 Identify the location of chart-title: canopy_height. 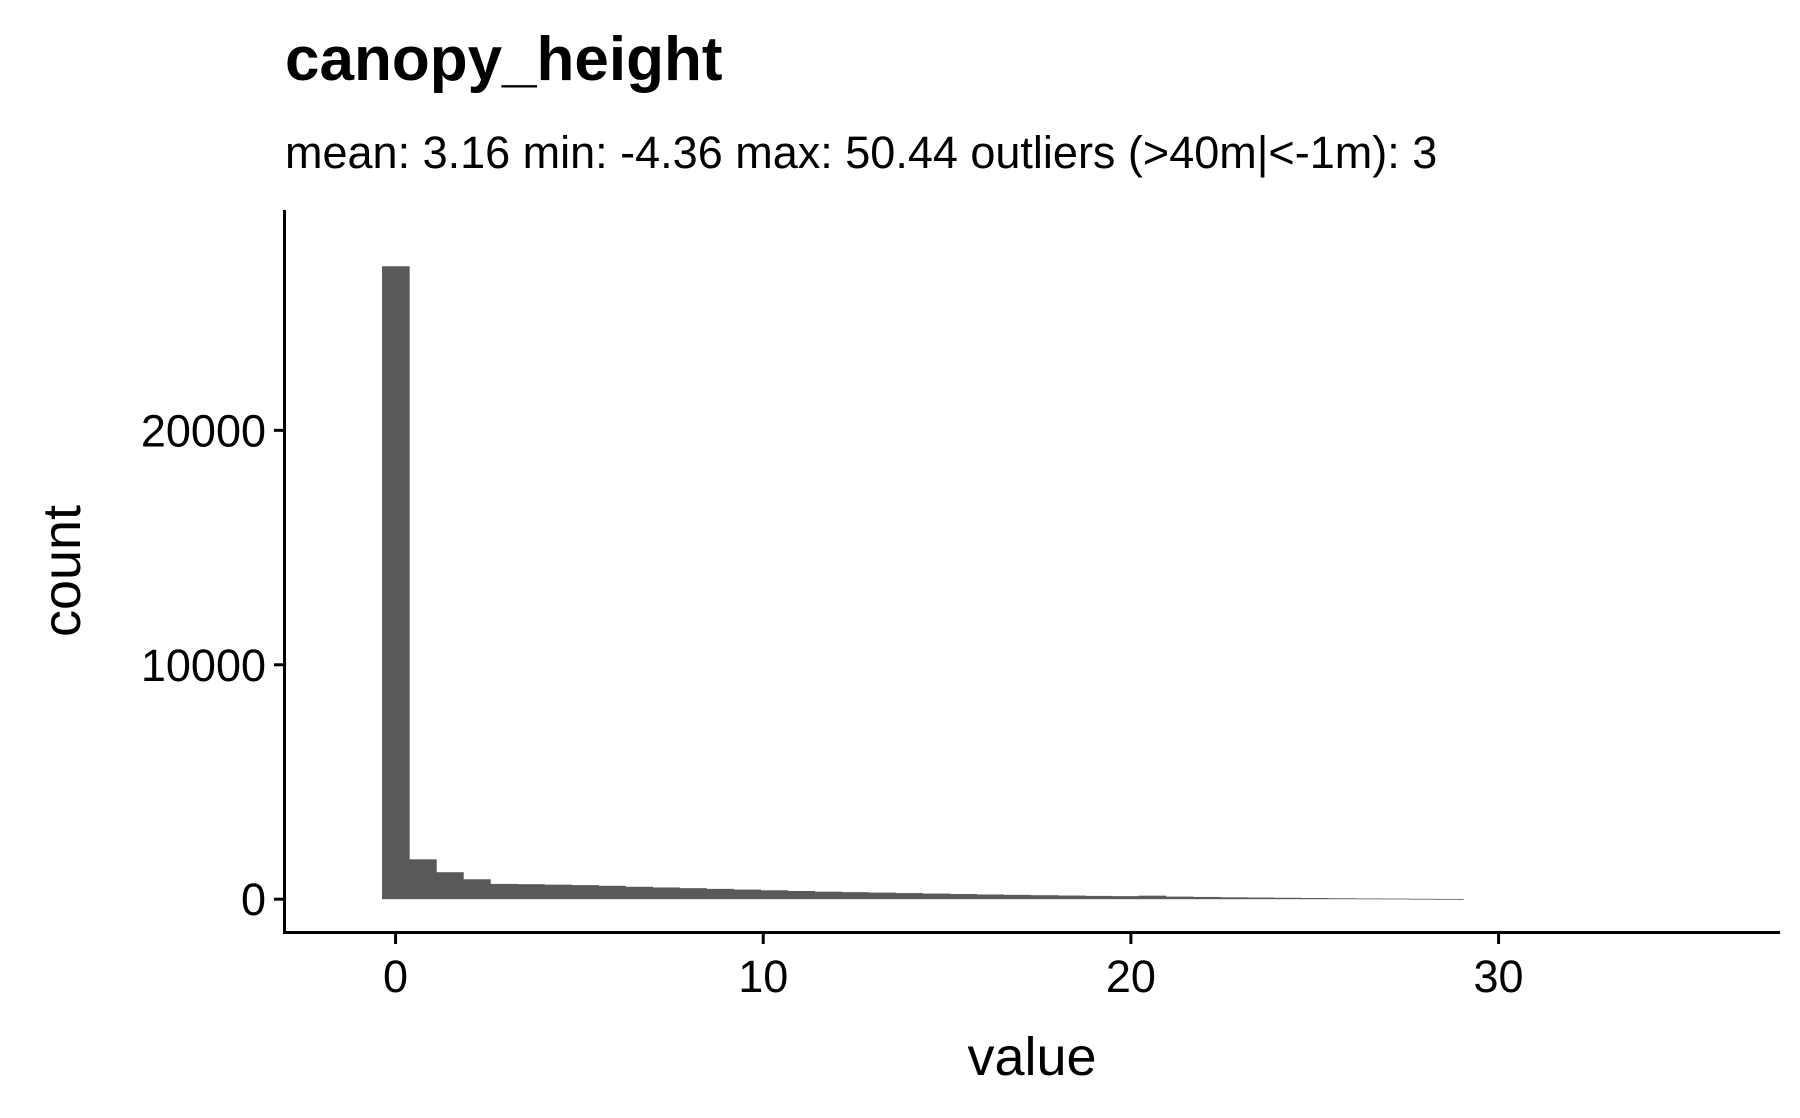
(504, 59).